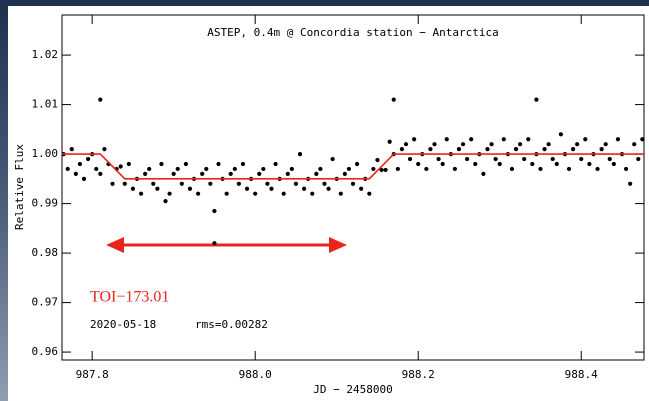 The height and width of the screenshot is (401, 649). Describe the element at coordinates (418, 374) in the screenshot. I see `x-tick-label: 988.2` at that location.